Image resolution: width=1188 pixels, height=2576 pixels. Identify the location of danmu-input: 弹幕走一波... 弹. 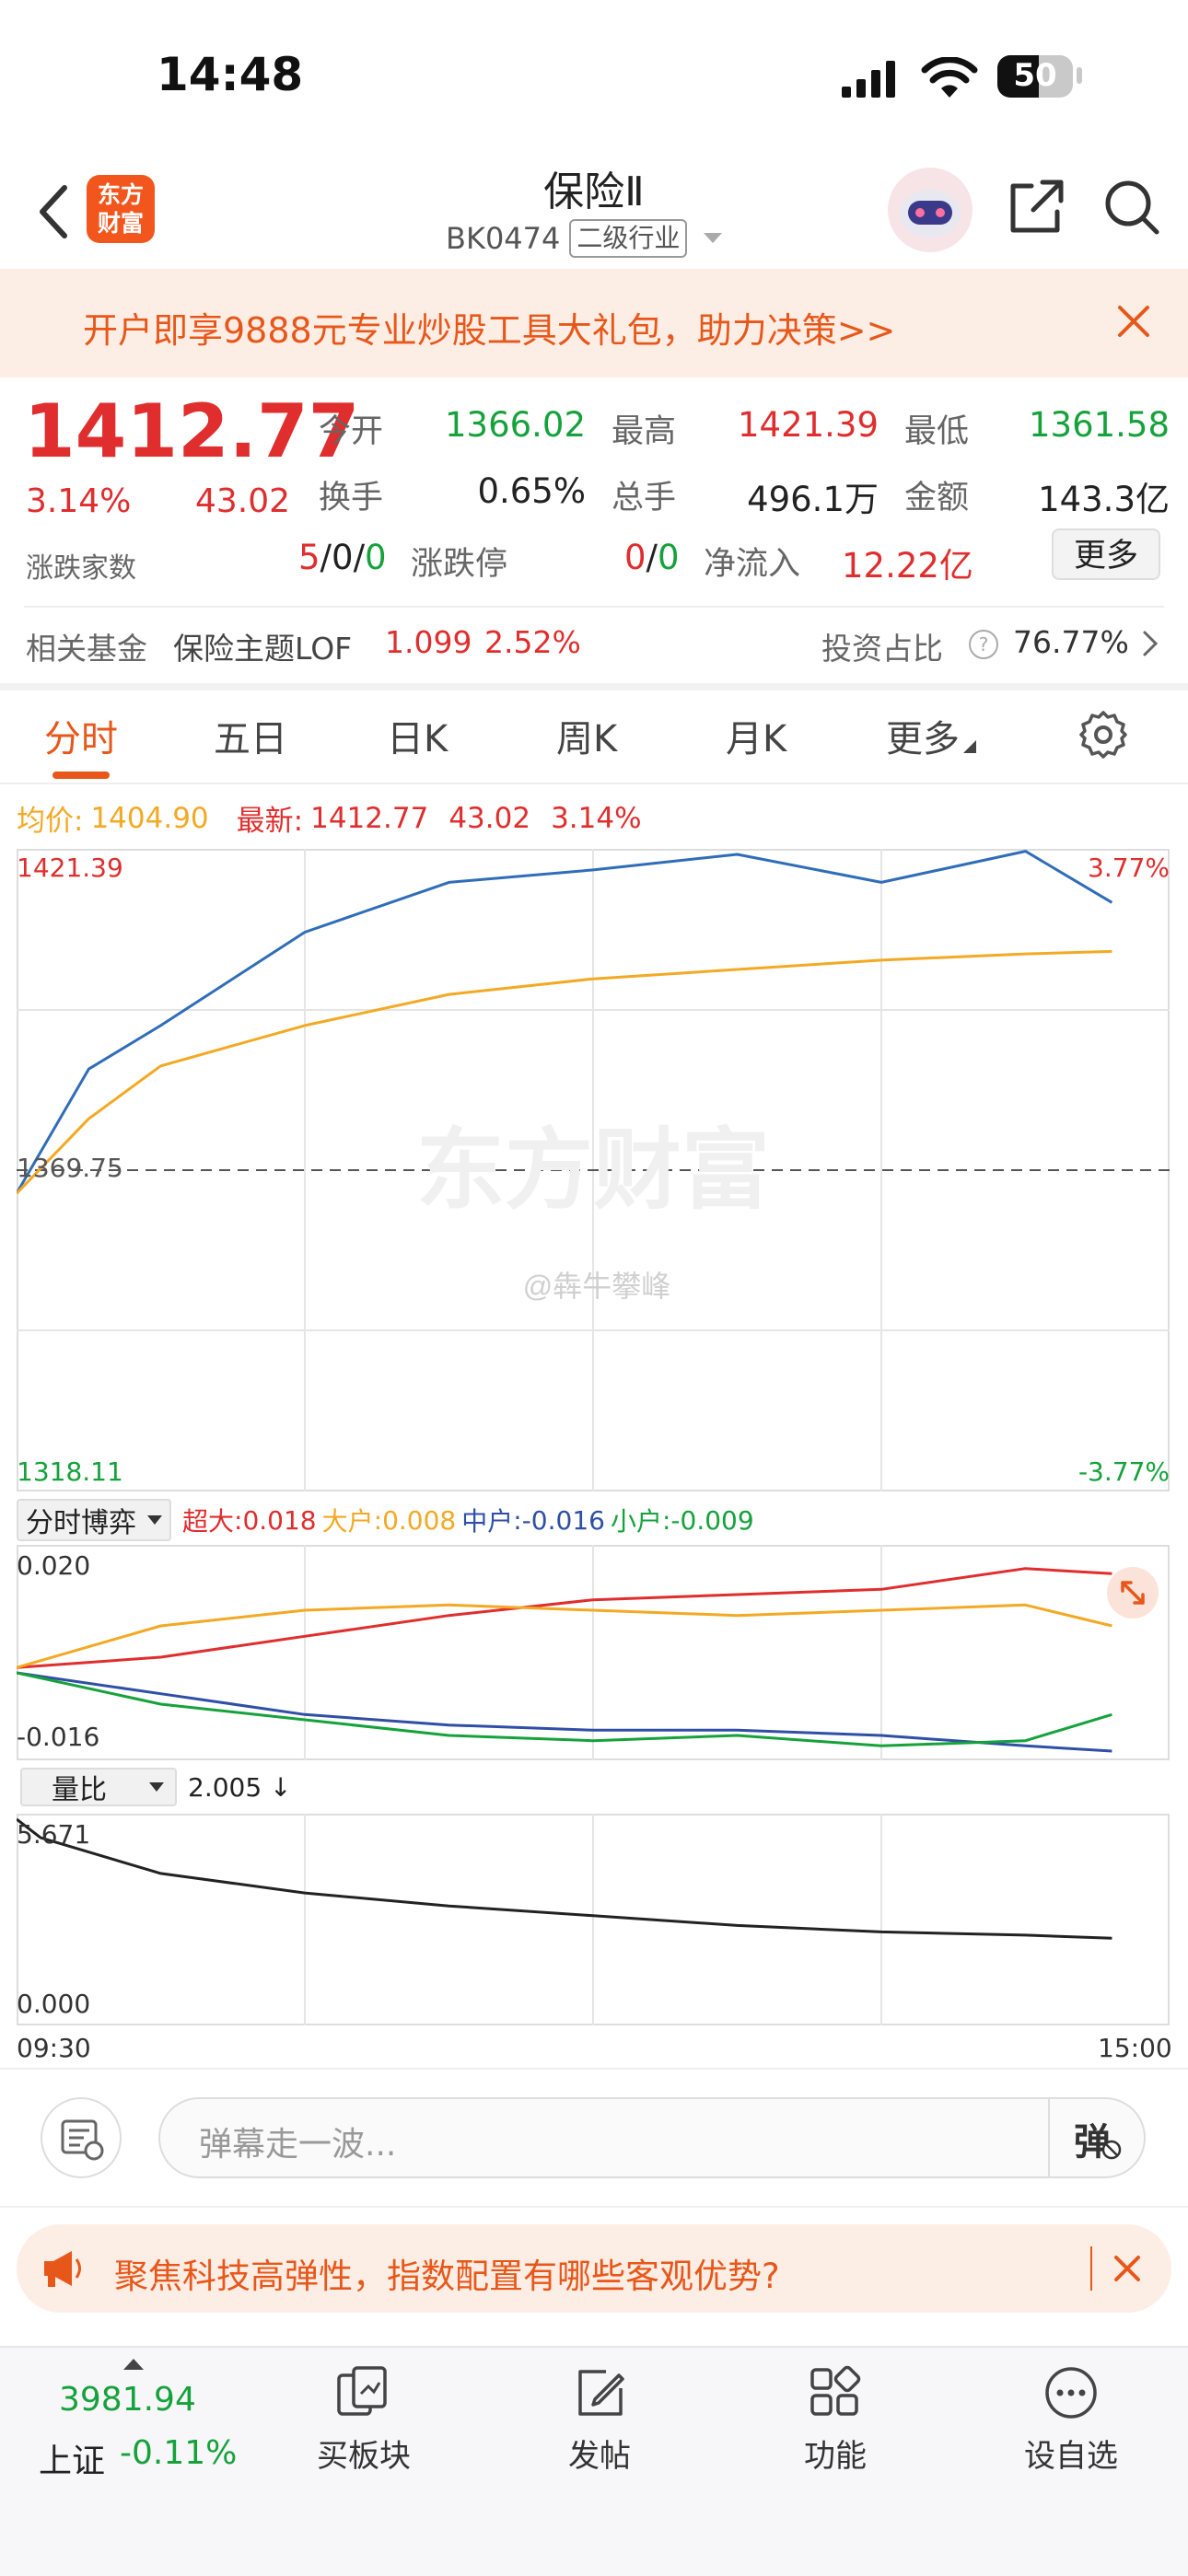
(652, 2137).